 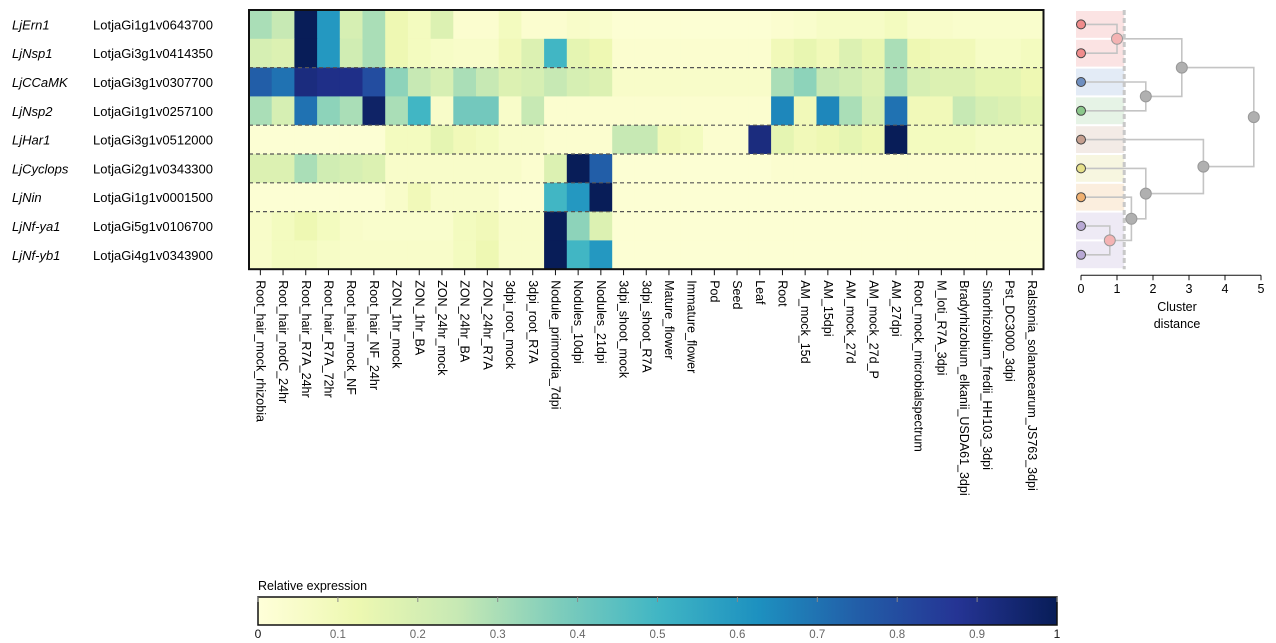 I want to click on column-label: ZON_1hr_BA, so click(x=419, y=318).